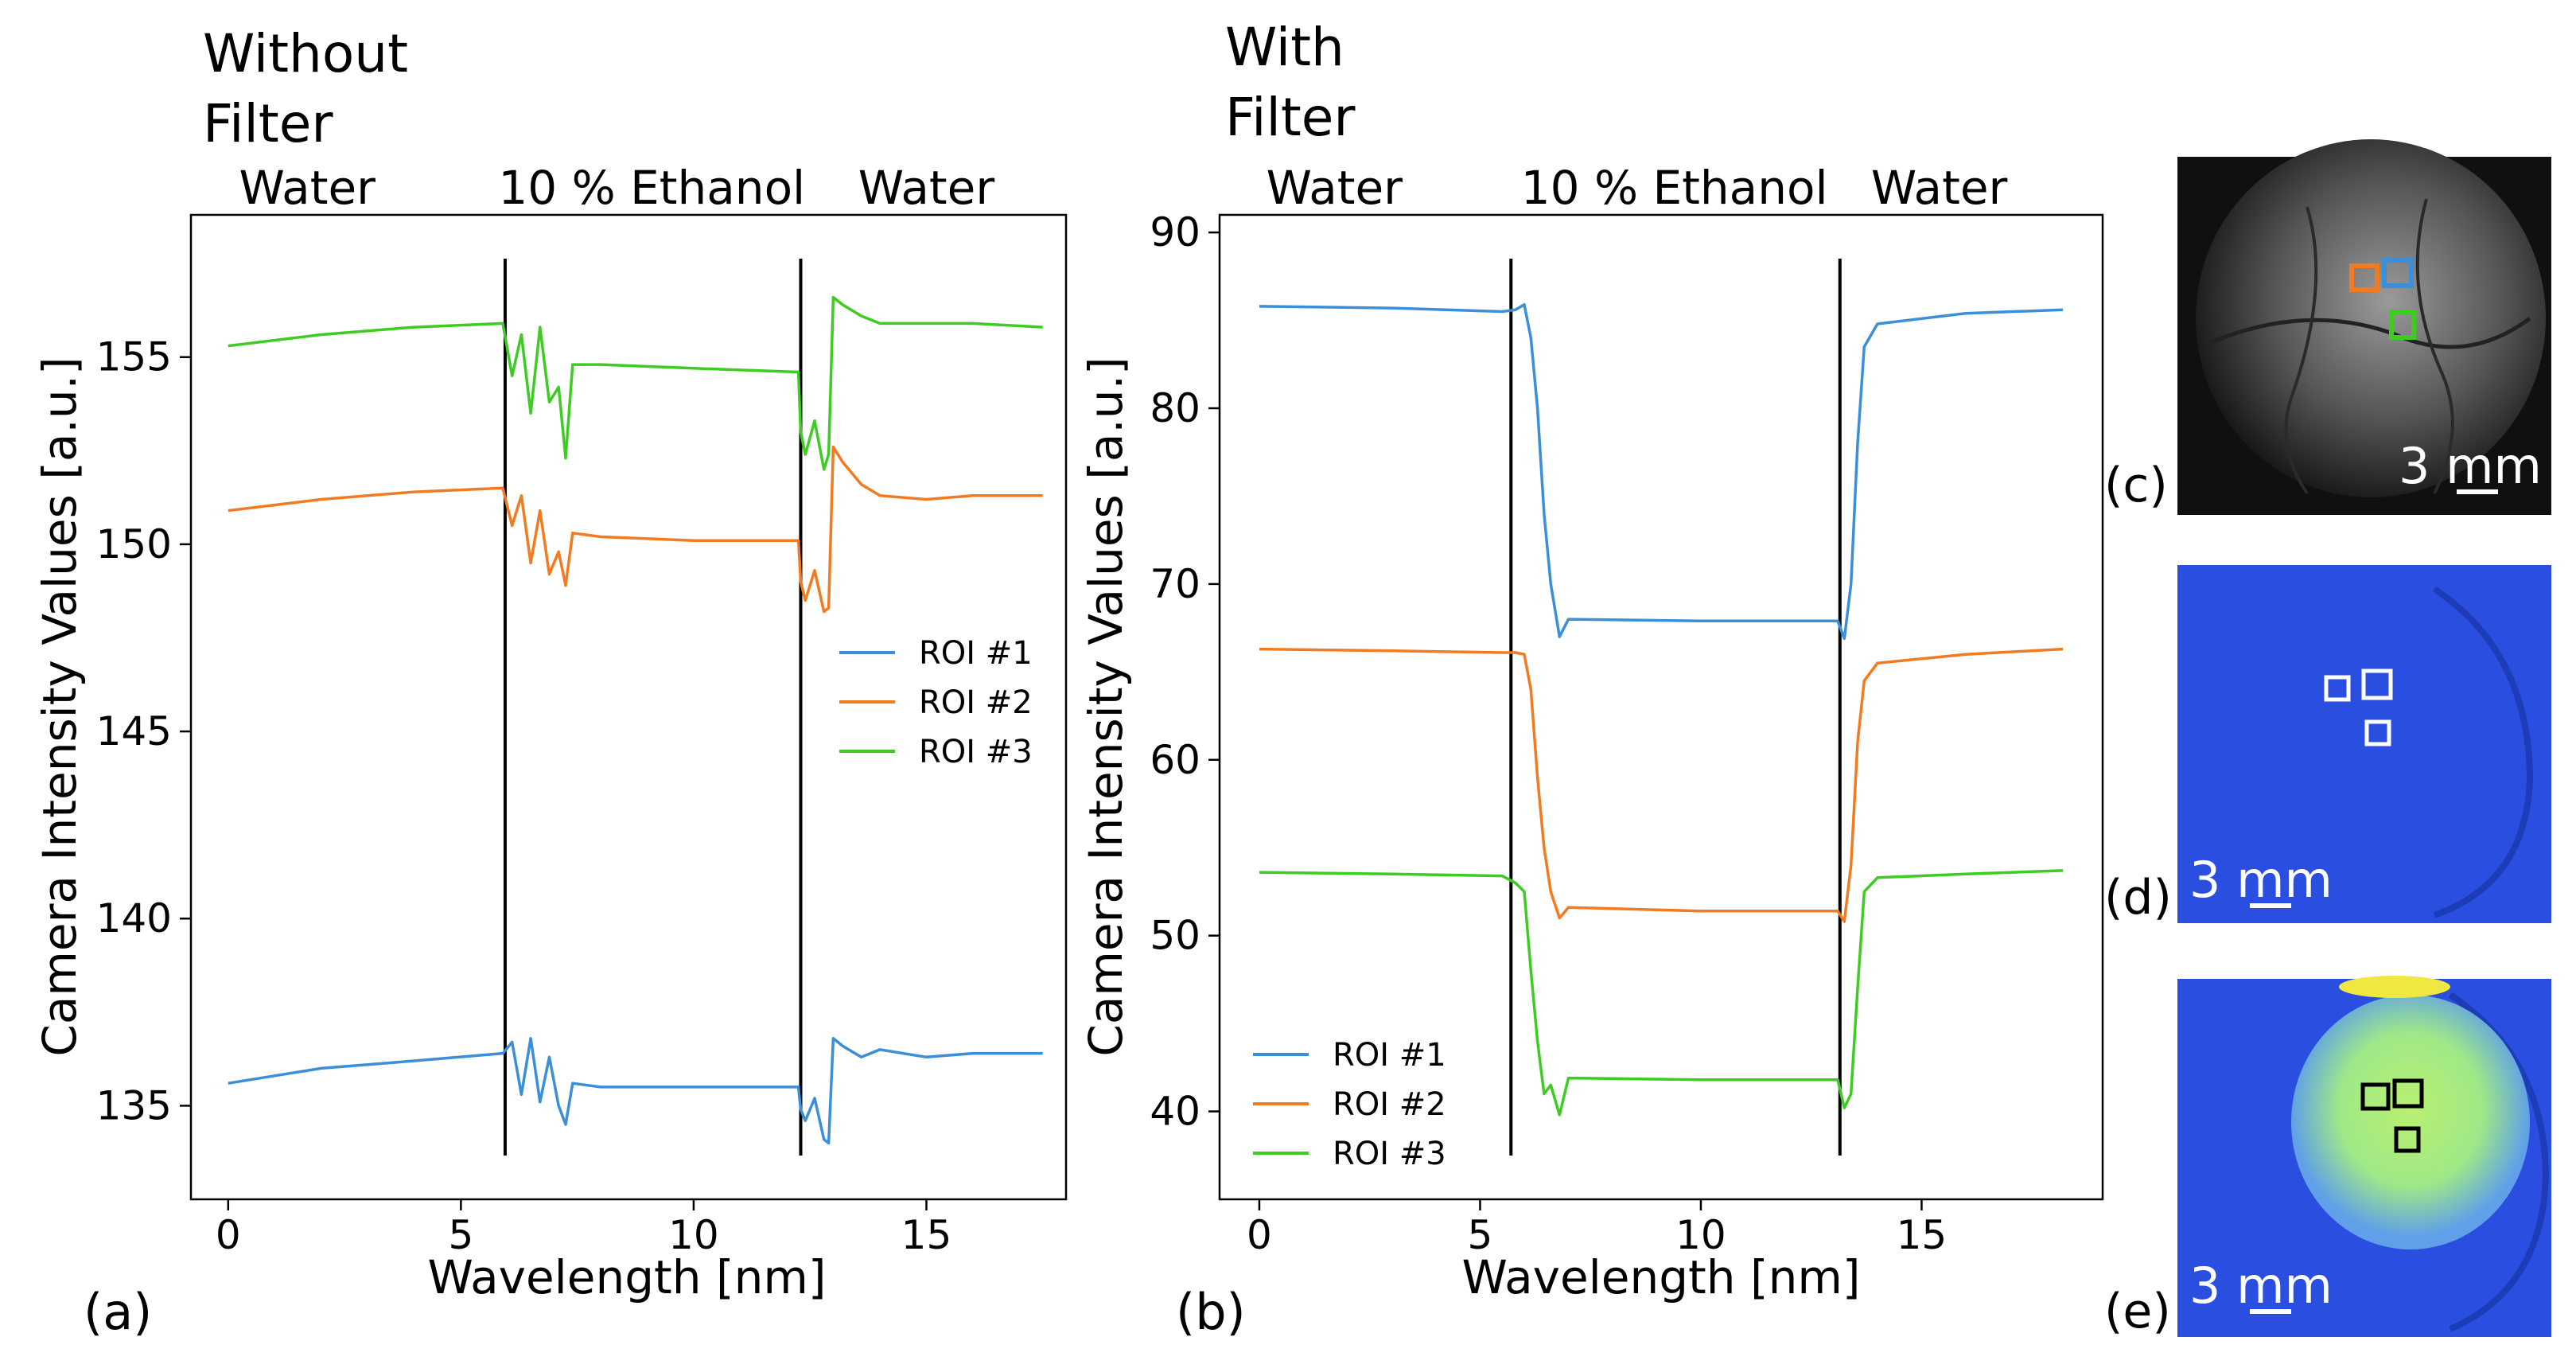  I want to click on image-c-roi-2-box, so click(2364, 277).